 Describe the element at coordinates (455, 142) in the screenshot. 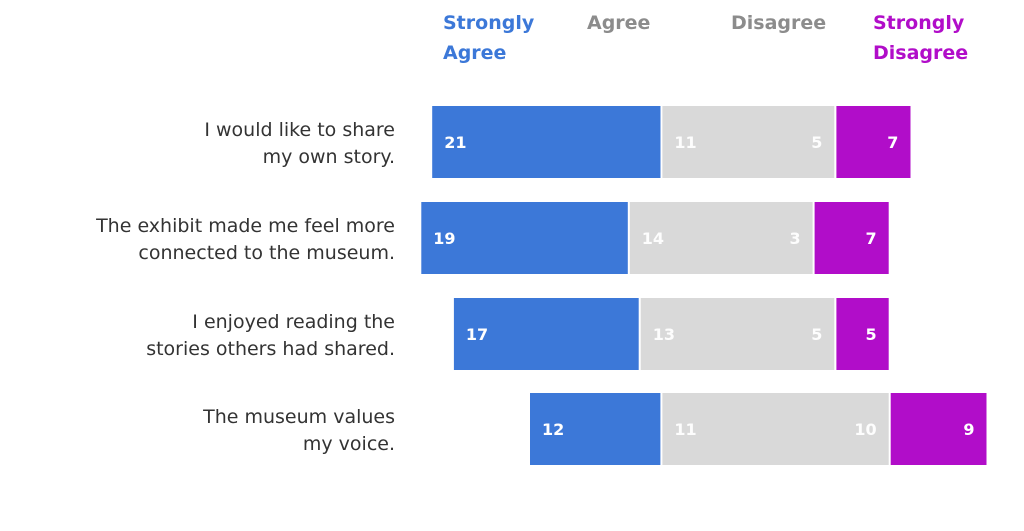

I see `bar-label-1-strongly-agree: 21` at that location.